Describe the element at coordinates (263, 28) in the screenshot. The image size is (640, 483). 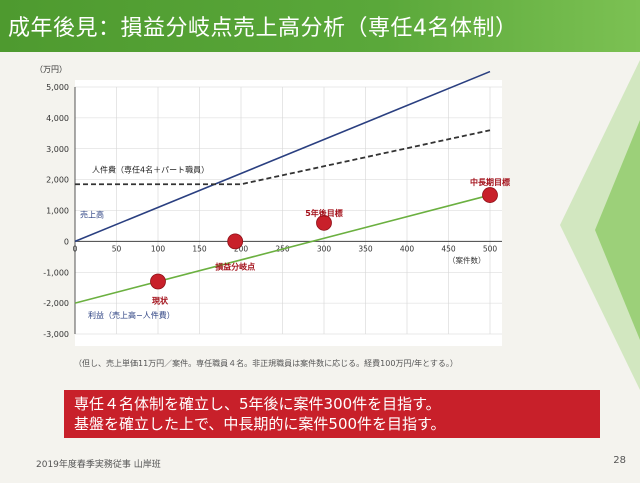
I see `slide-title: 成年後見：損益分岐点売上高分析（専任4名体制）` at that location.